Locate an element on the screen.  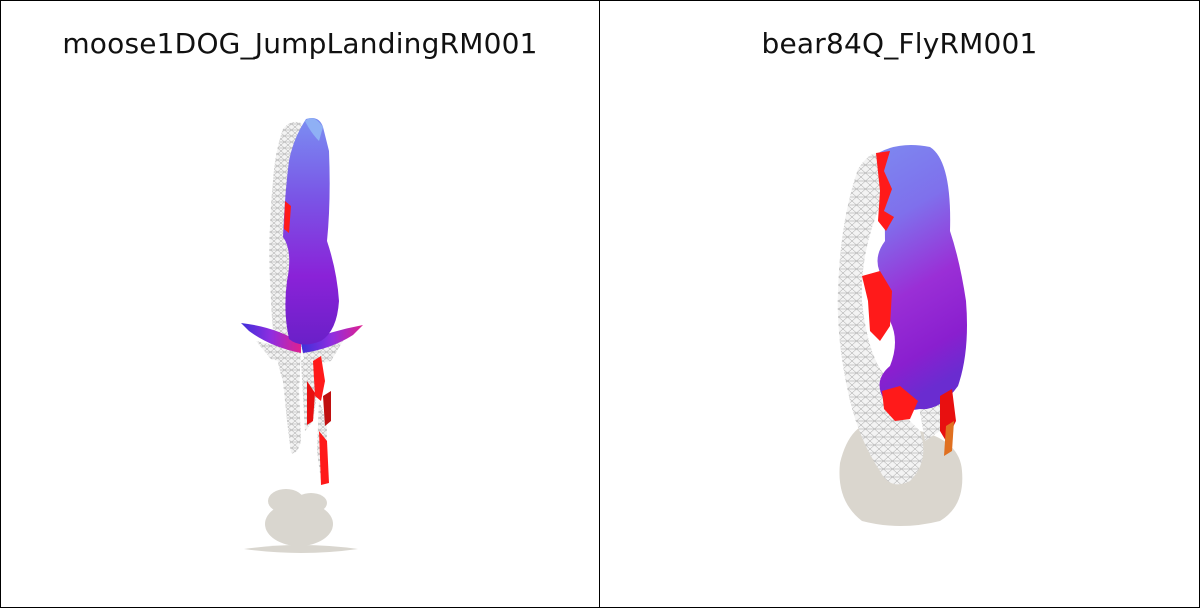
wing-left is located at coordinates (271, 338).